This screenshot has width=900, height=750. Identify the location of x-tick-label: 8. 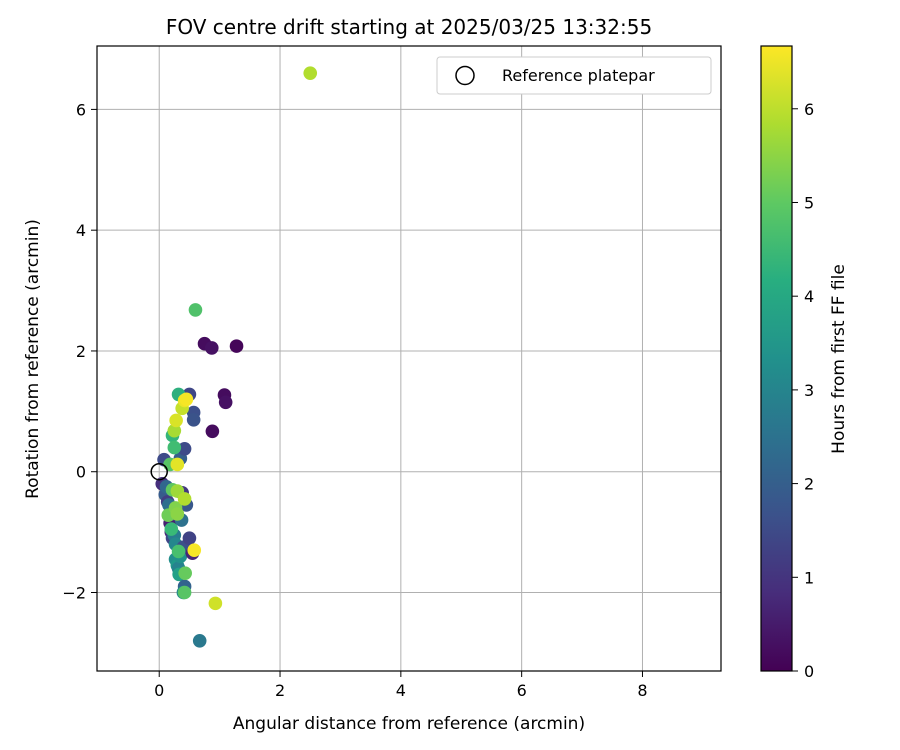
(642, 690).